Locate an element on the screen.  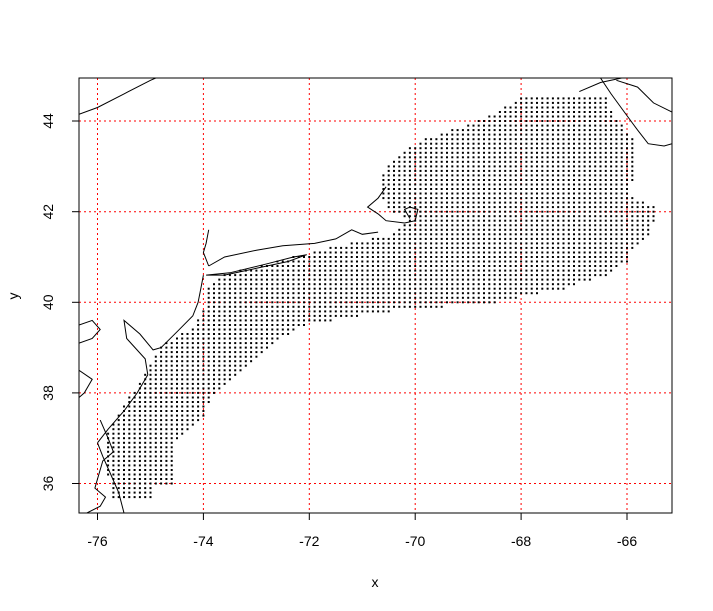
y-tick-label-0: 36 is located at coordinates (48, 484).